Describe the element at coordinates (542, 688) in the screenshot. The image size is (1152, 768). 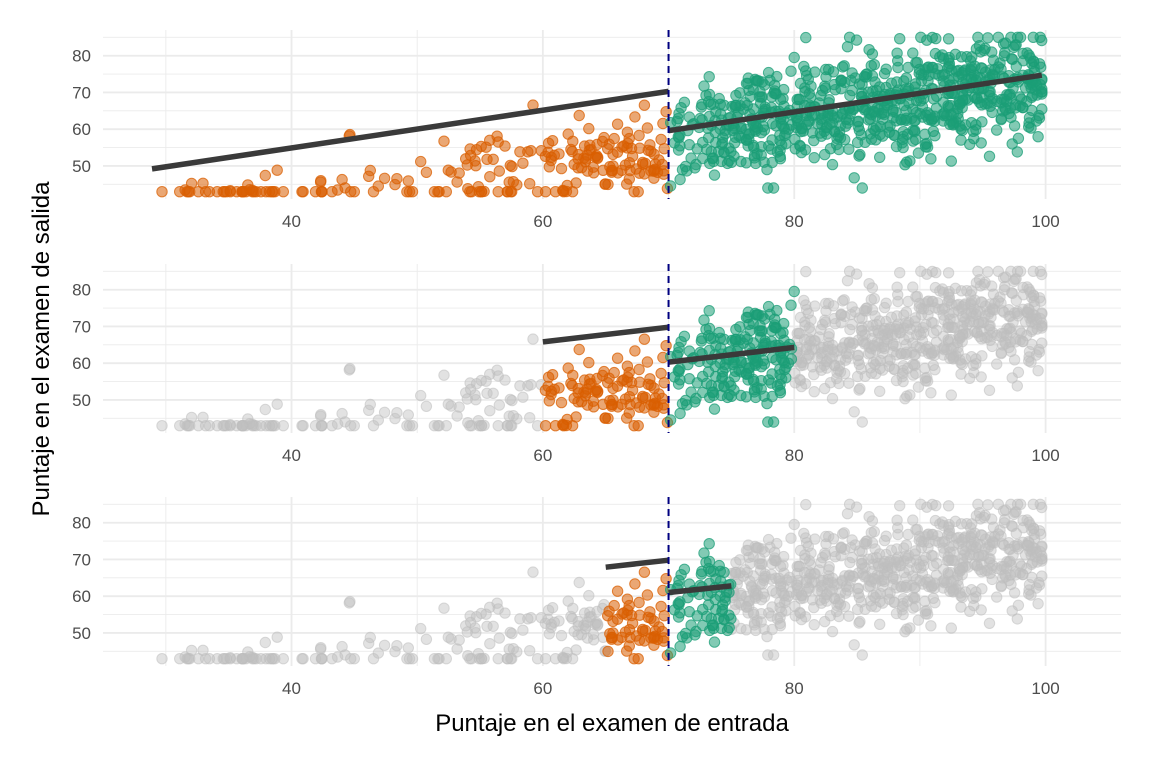
I see `x-tick-label: 60` at that location.